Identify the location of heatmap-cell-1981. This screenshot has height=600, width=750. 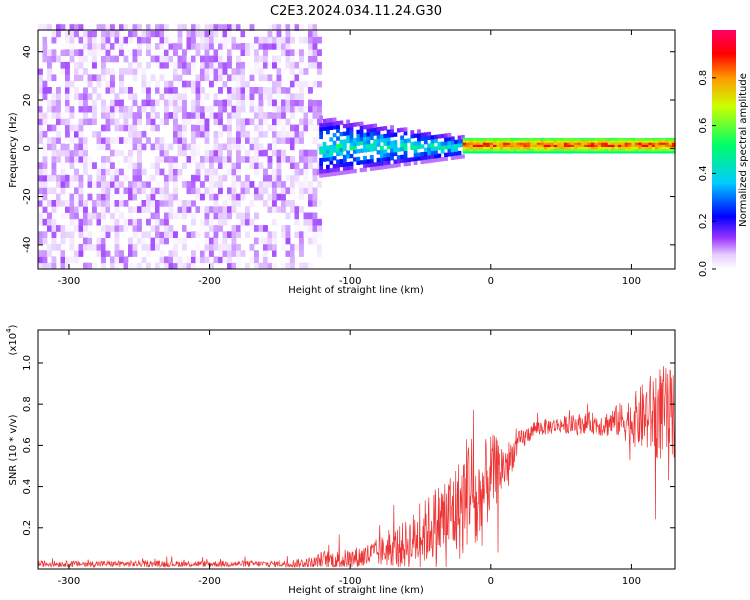
(474, 139).